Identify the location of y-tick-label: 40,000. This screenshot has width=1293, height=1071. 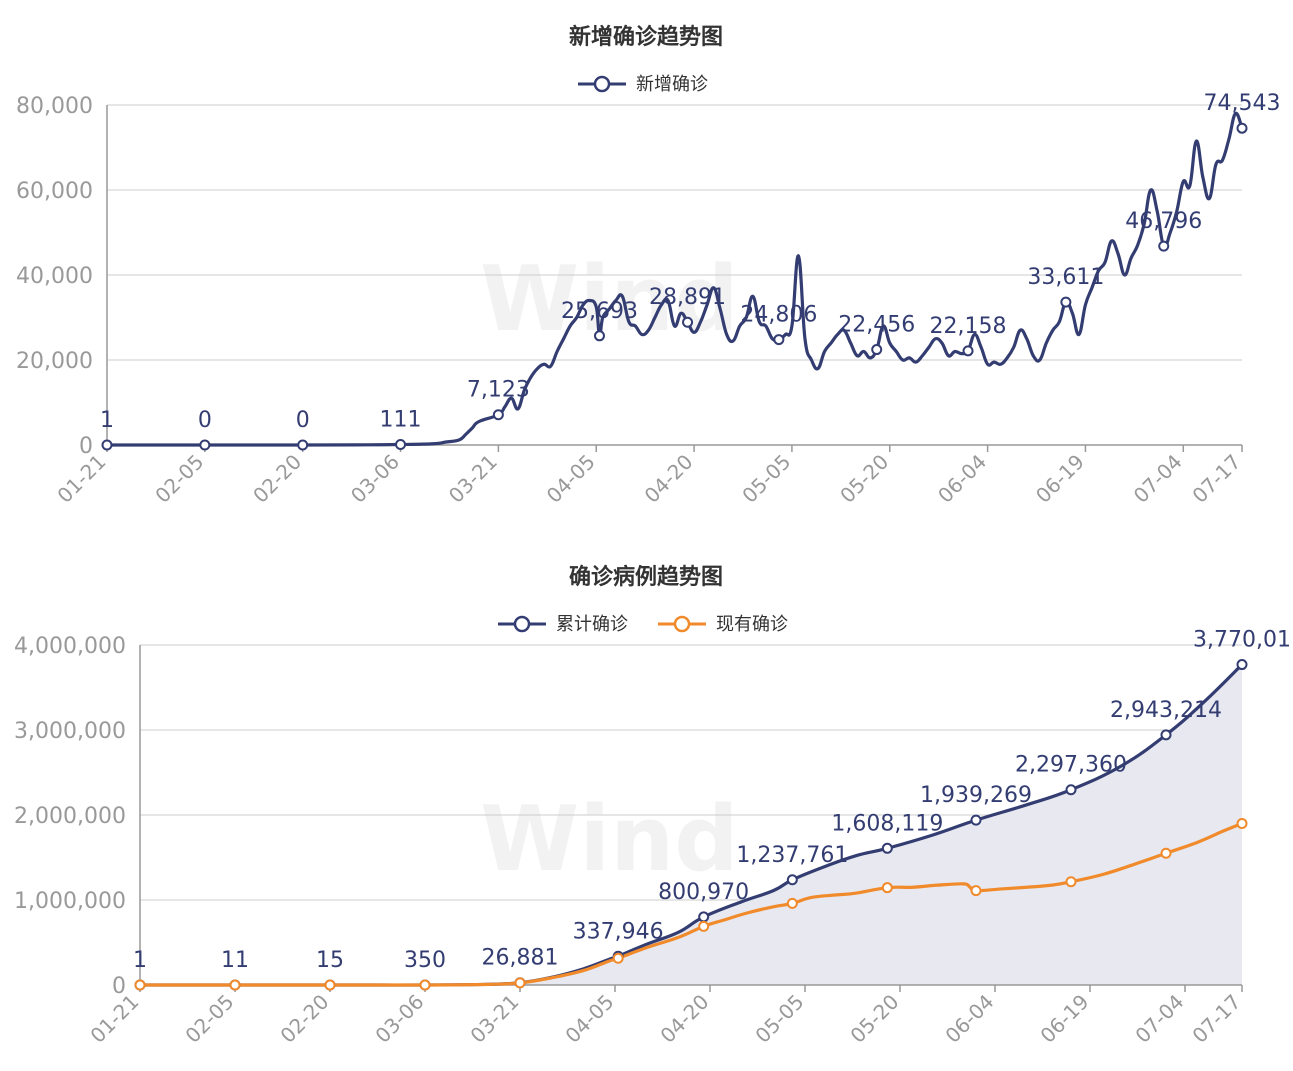
(54, 276).